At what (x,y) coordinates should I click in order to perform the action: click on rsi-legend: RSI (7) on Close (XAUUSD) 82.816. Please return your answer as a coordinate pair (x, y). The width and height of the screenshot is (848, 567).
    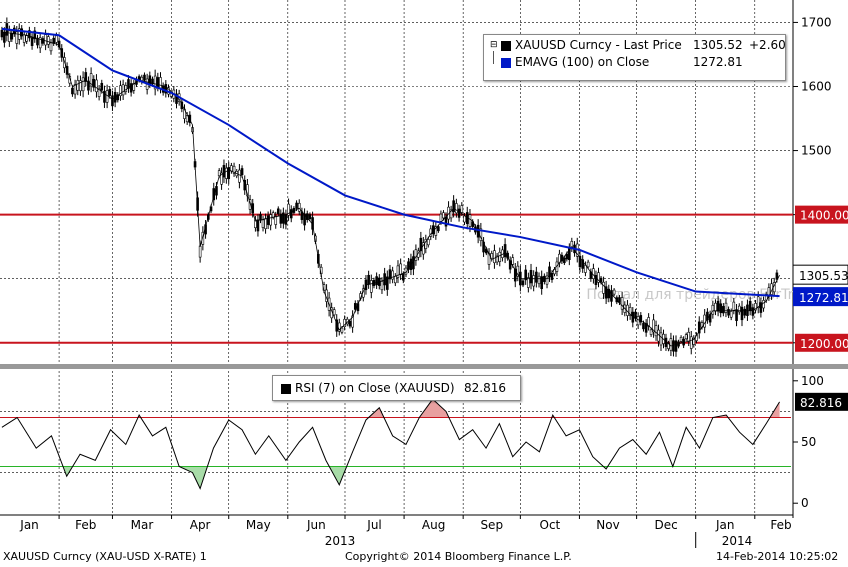
    Looking at the image, I should click on (396, 388).